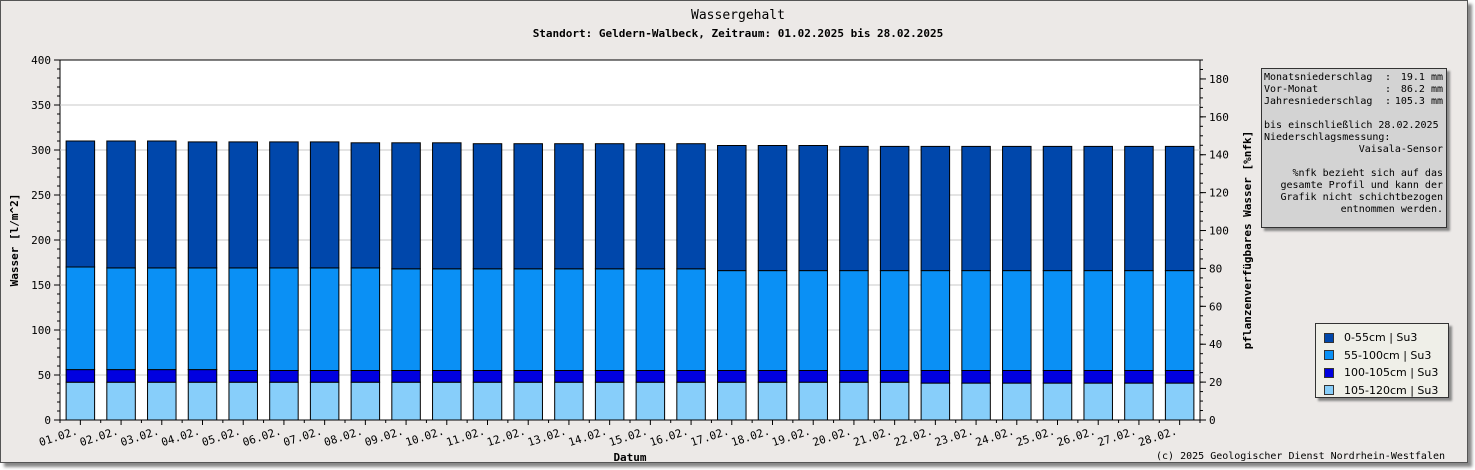 Image resolution: width=1475 pixels, height=470 pixels. I want to click on y-tick-label: 350, so click(41, 105).